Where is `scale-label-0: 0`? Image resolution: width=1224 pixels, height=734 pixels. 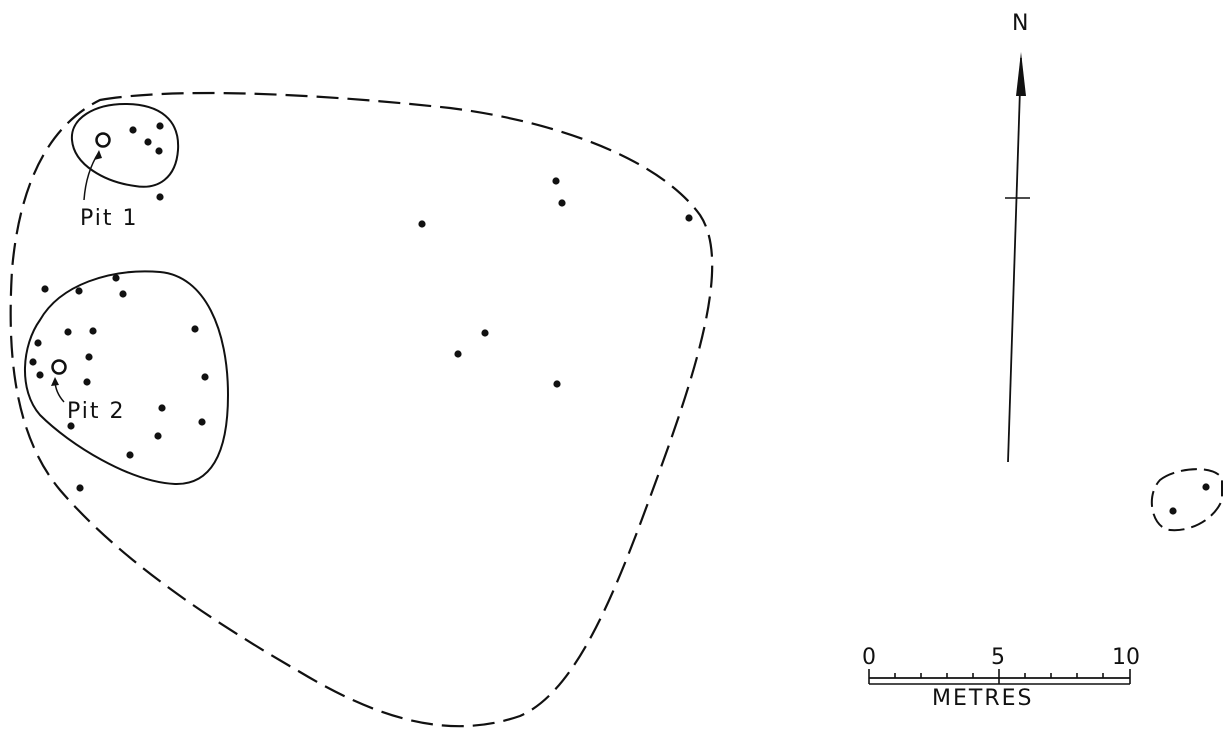 scale-label-0: 0 is located at coordinates (869, 657).